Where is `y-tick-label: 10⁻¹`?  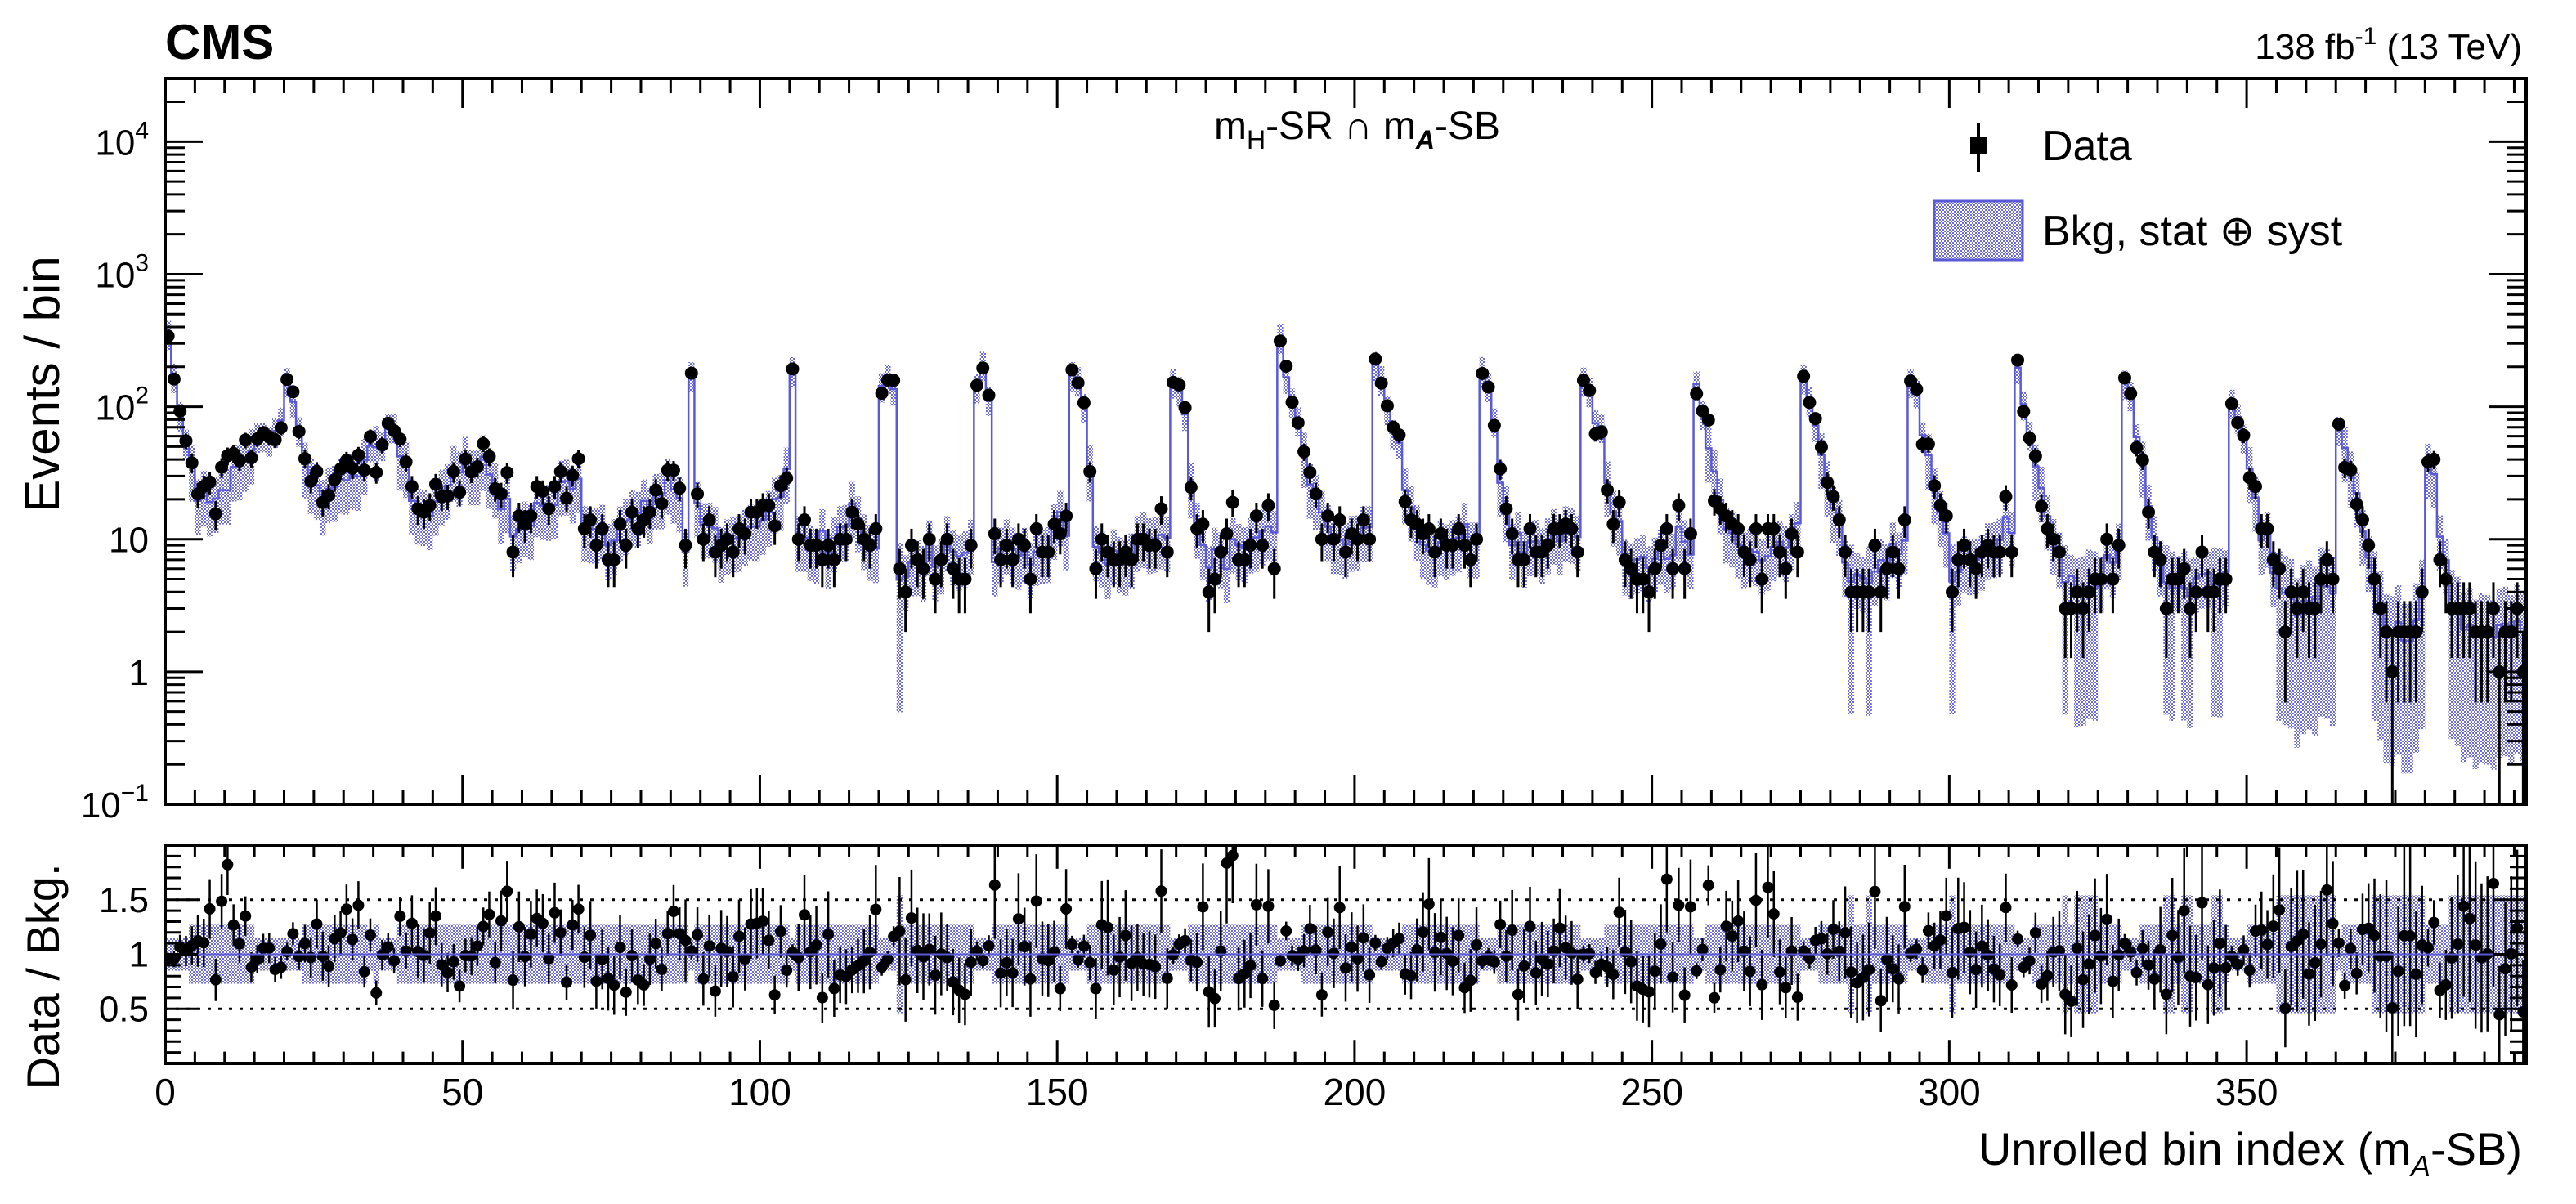 y-tick-label: 10⁻¹ is located at coordinates (115, 803).